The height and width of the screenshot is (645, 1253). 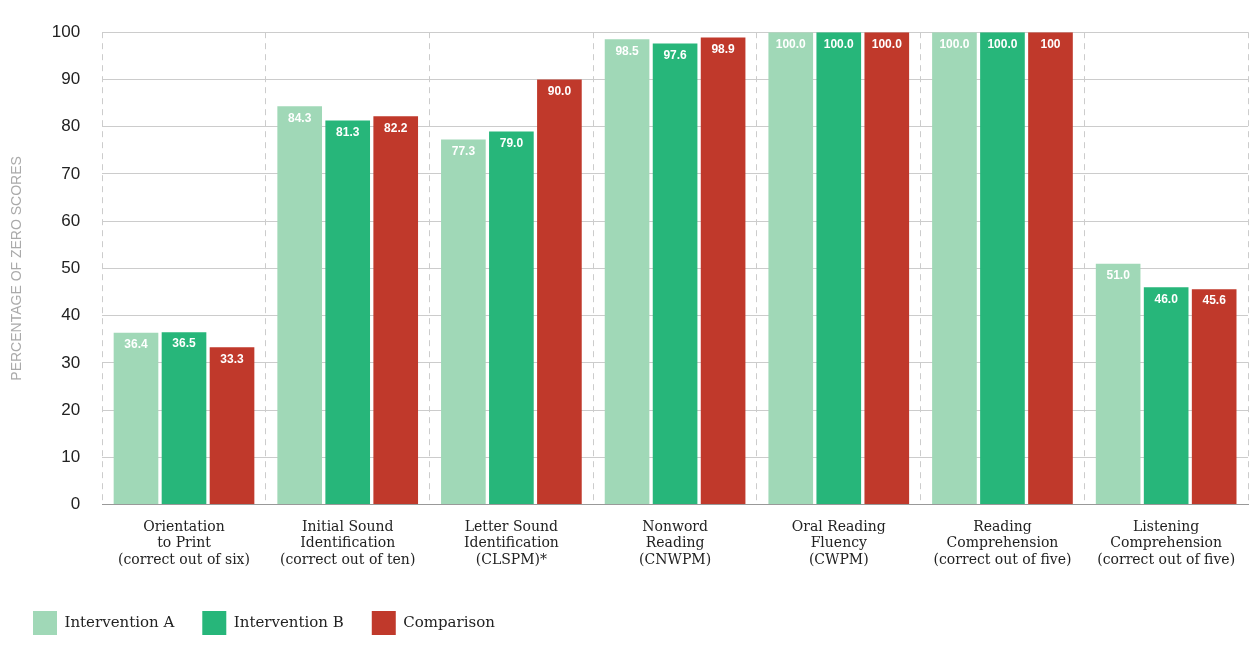 I want to click on data-label: 98.5, so click(x=627, y=50).